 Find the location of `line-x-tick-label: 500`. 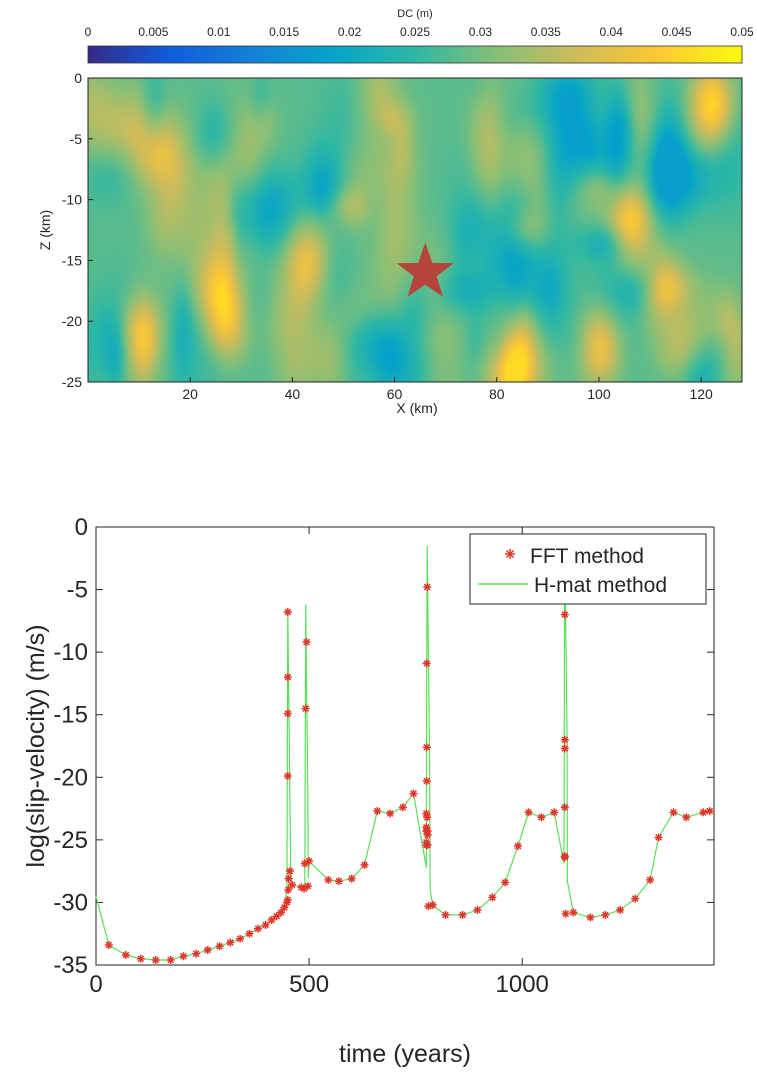

line-x-tick-label: 500 is located at coordinates (309, 984).